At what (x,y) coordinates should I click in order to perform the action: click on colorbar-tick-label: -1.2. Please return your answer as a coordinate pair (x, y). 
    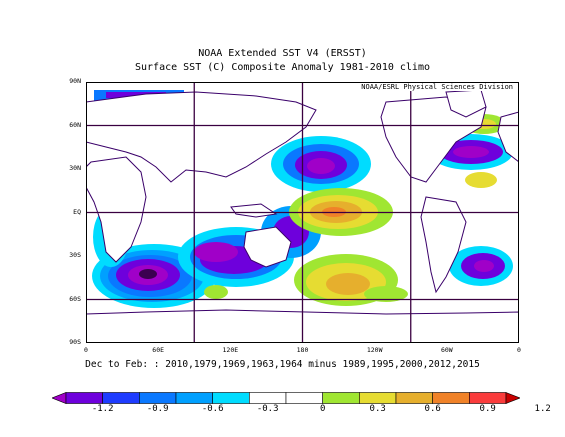
    Looking at the image, I should click on (102, 409).